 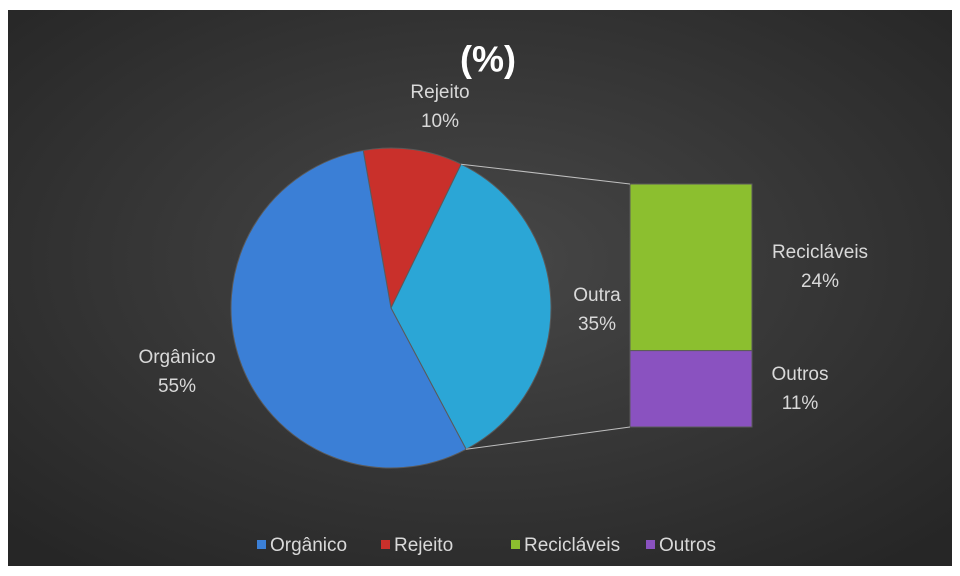 I want to click on data-label-name: Orgânico, so click(x=176, y=357).